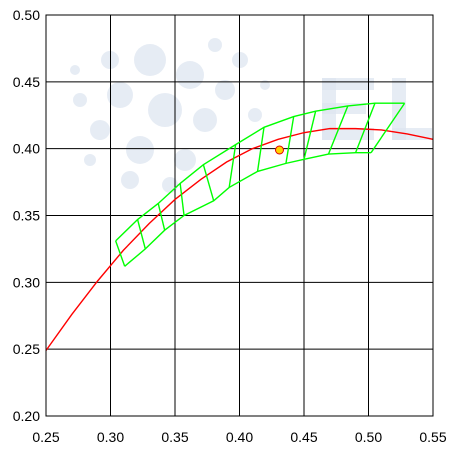  I want to click on x-tick-label: 0.35, so click(174, 437).